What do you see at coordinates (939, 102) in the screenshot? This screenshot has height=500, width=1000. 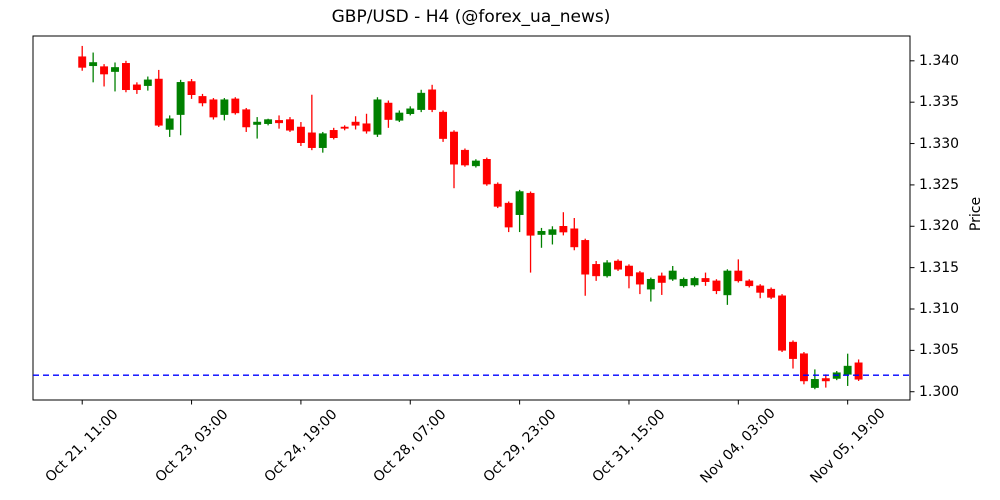 I see `y-tick-label: 1.335` at bounding box center [939, 102].